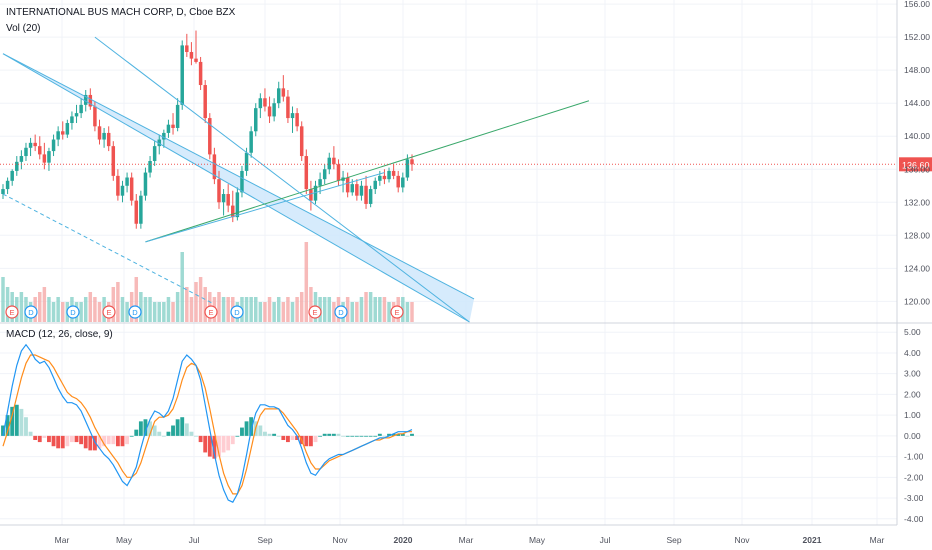  I want to click on macd-tick-label: 5.00, so click(912, 332).